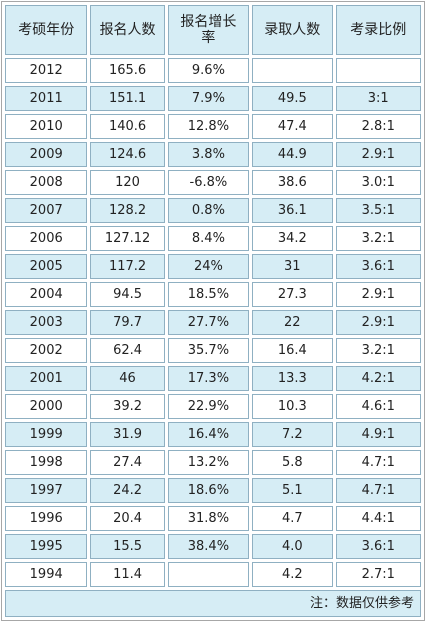 This screenshot has width=426, height=621. What do you see at coordinates (127, 518) in the screenshot?
I see `cell-applicants: 20.4` at bounding box center [127, 518].